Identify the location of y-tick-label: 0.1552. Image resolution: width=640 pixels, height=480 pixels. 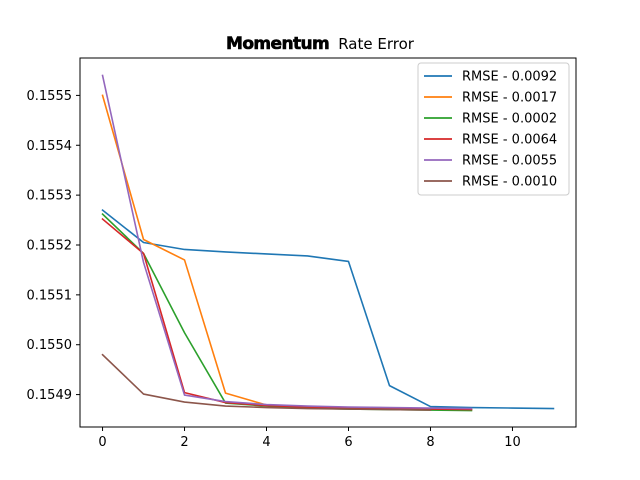
(50, 245).